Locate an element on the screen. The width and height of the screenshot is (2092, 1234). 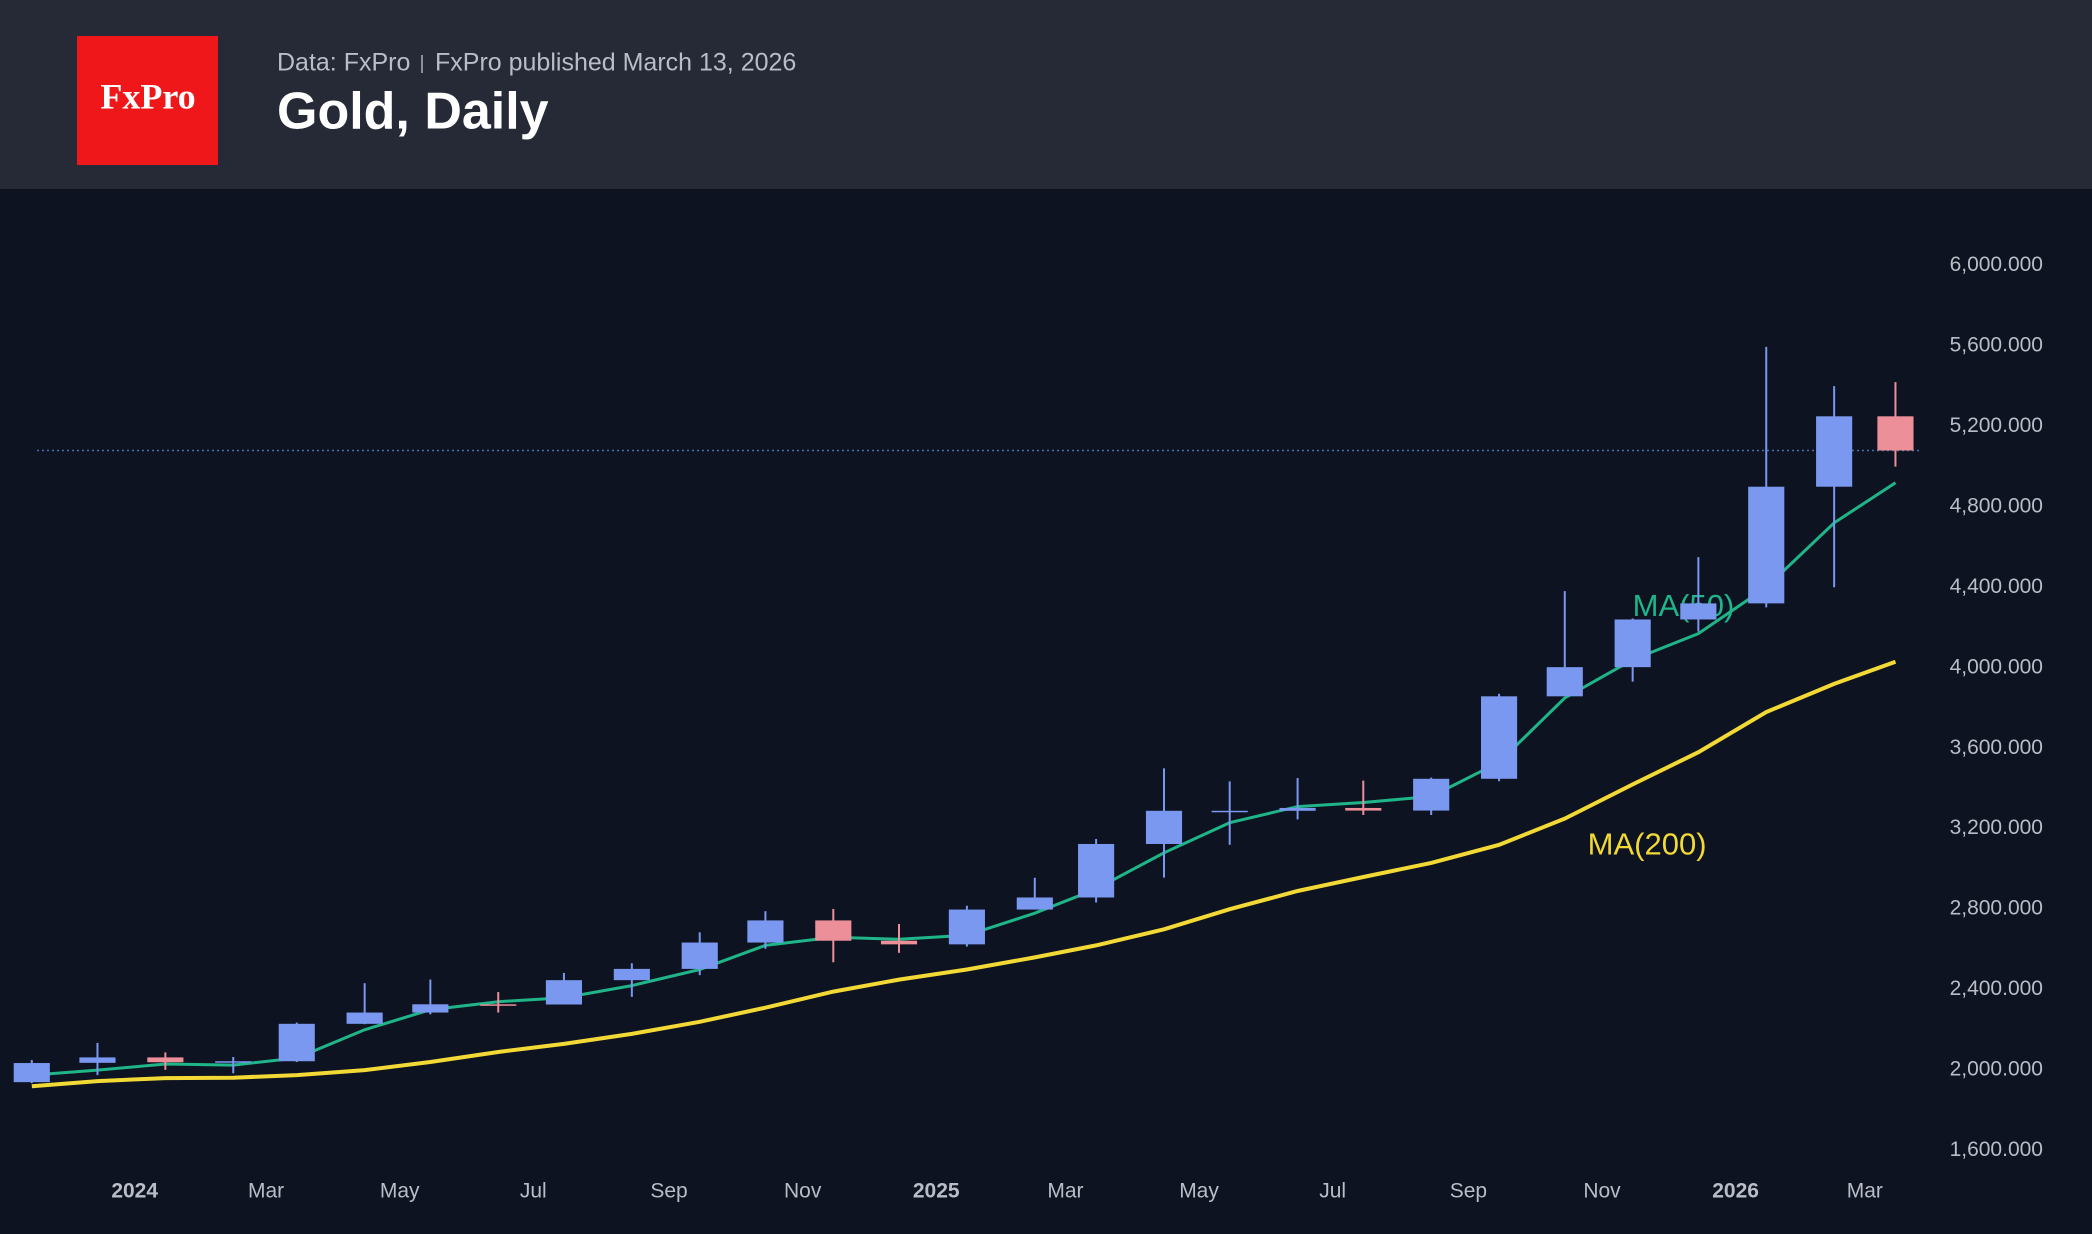
y-tick-label: 1,600.000 is located at coordinates (1996, 1149).